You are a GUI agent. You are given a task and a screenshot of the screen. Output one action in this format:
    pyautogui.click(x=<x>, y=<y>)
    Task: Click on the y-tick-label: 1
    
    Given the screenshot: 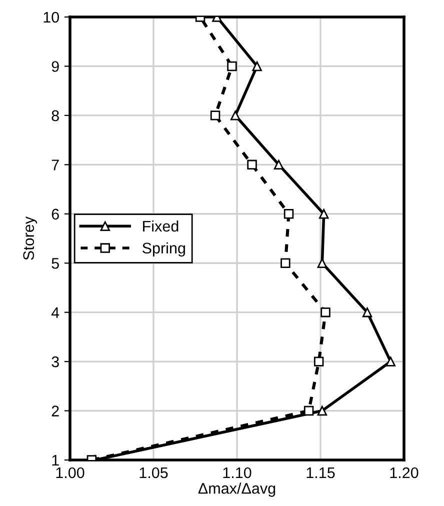 What is the action you would take?
    pyautogui.click(x=55, y=460)
    